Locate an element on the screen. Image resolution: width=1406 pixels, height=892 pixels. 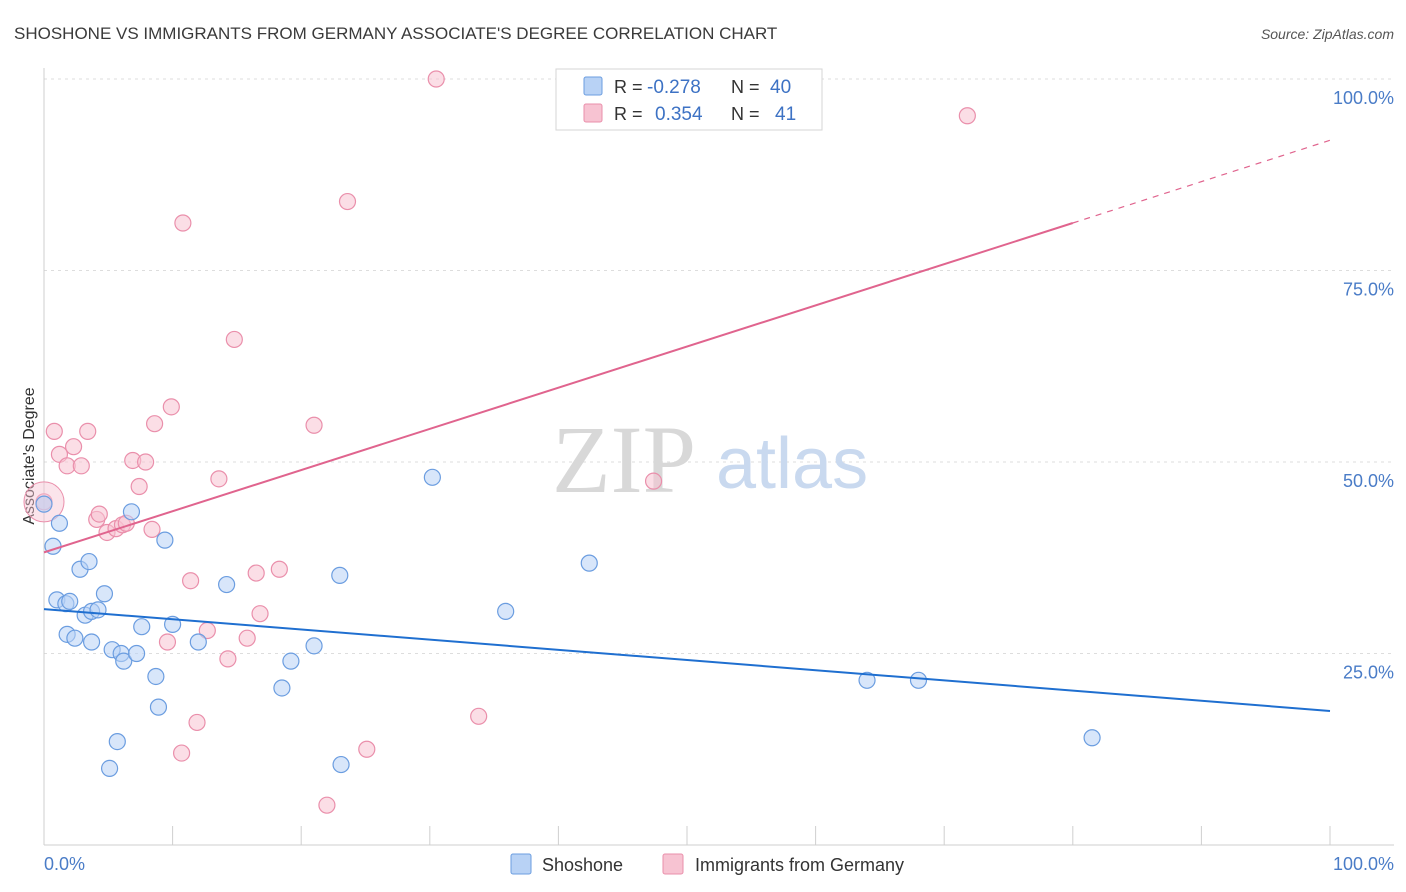
stats-r-value-2: 0.354 is located at coordinates (679, 114).